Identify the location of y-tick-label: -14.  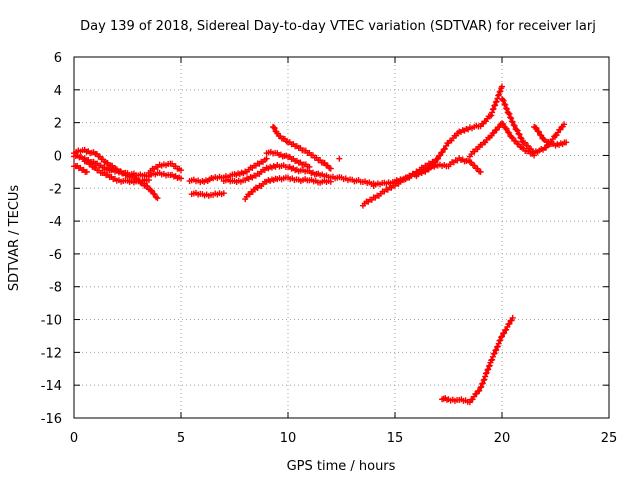
(51, 386).